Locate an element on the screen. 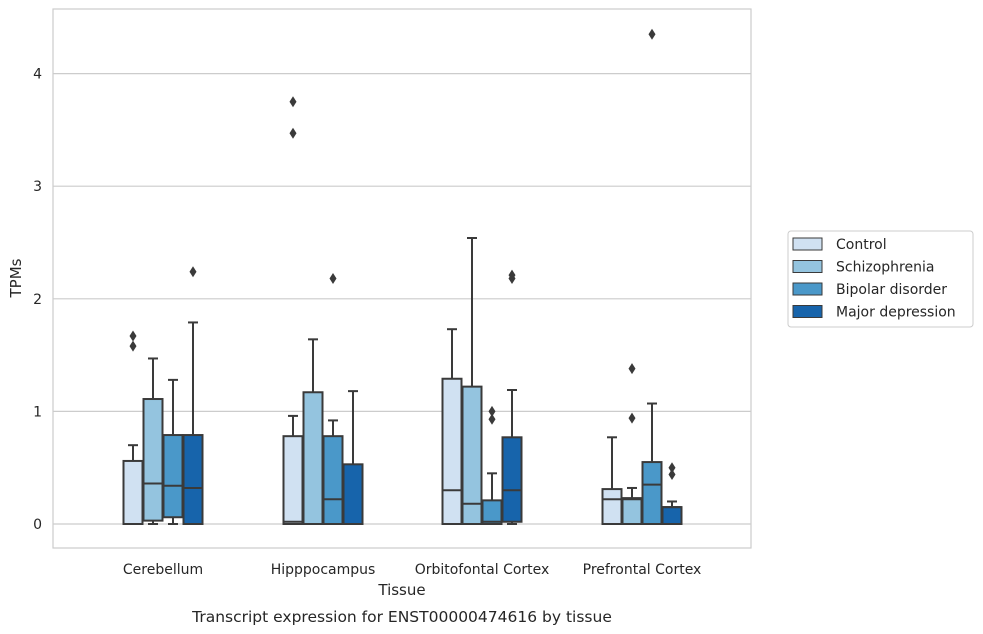 The image size is (983, 634). y-tick-label: 0 is located at coordinates (37, 525).